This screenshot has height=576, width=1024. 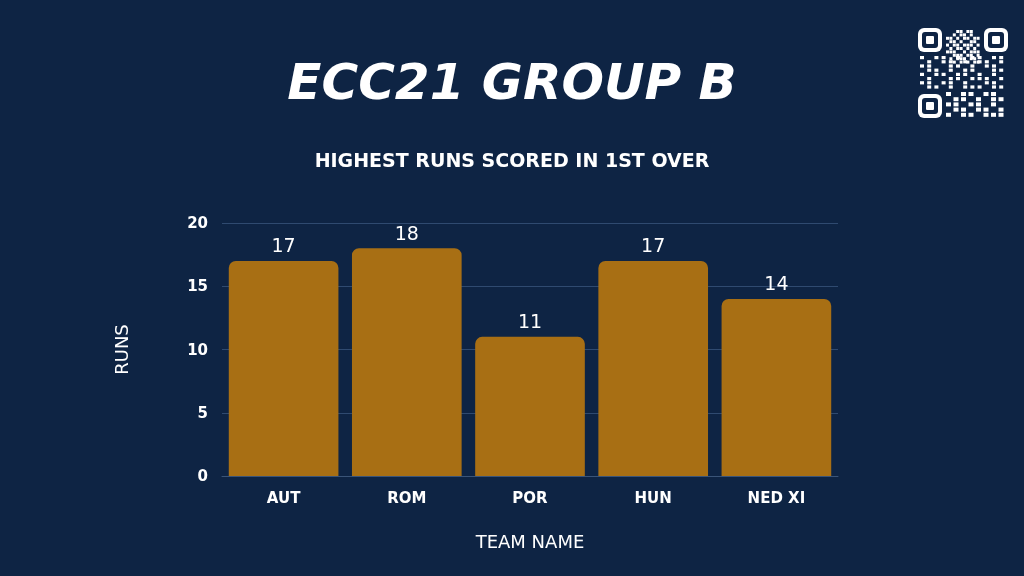 What do you see at coordinates (776, 497) in the screenshot?
I see `x-tick-label: NED XI` at bounding box center [776, 497].